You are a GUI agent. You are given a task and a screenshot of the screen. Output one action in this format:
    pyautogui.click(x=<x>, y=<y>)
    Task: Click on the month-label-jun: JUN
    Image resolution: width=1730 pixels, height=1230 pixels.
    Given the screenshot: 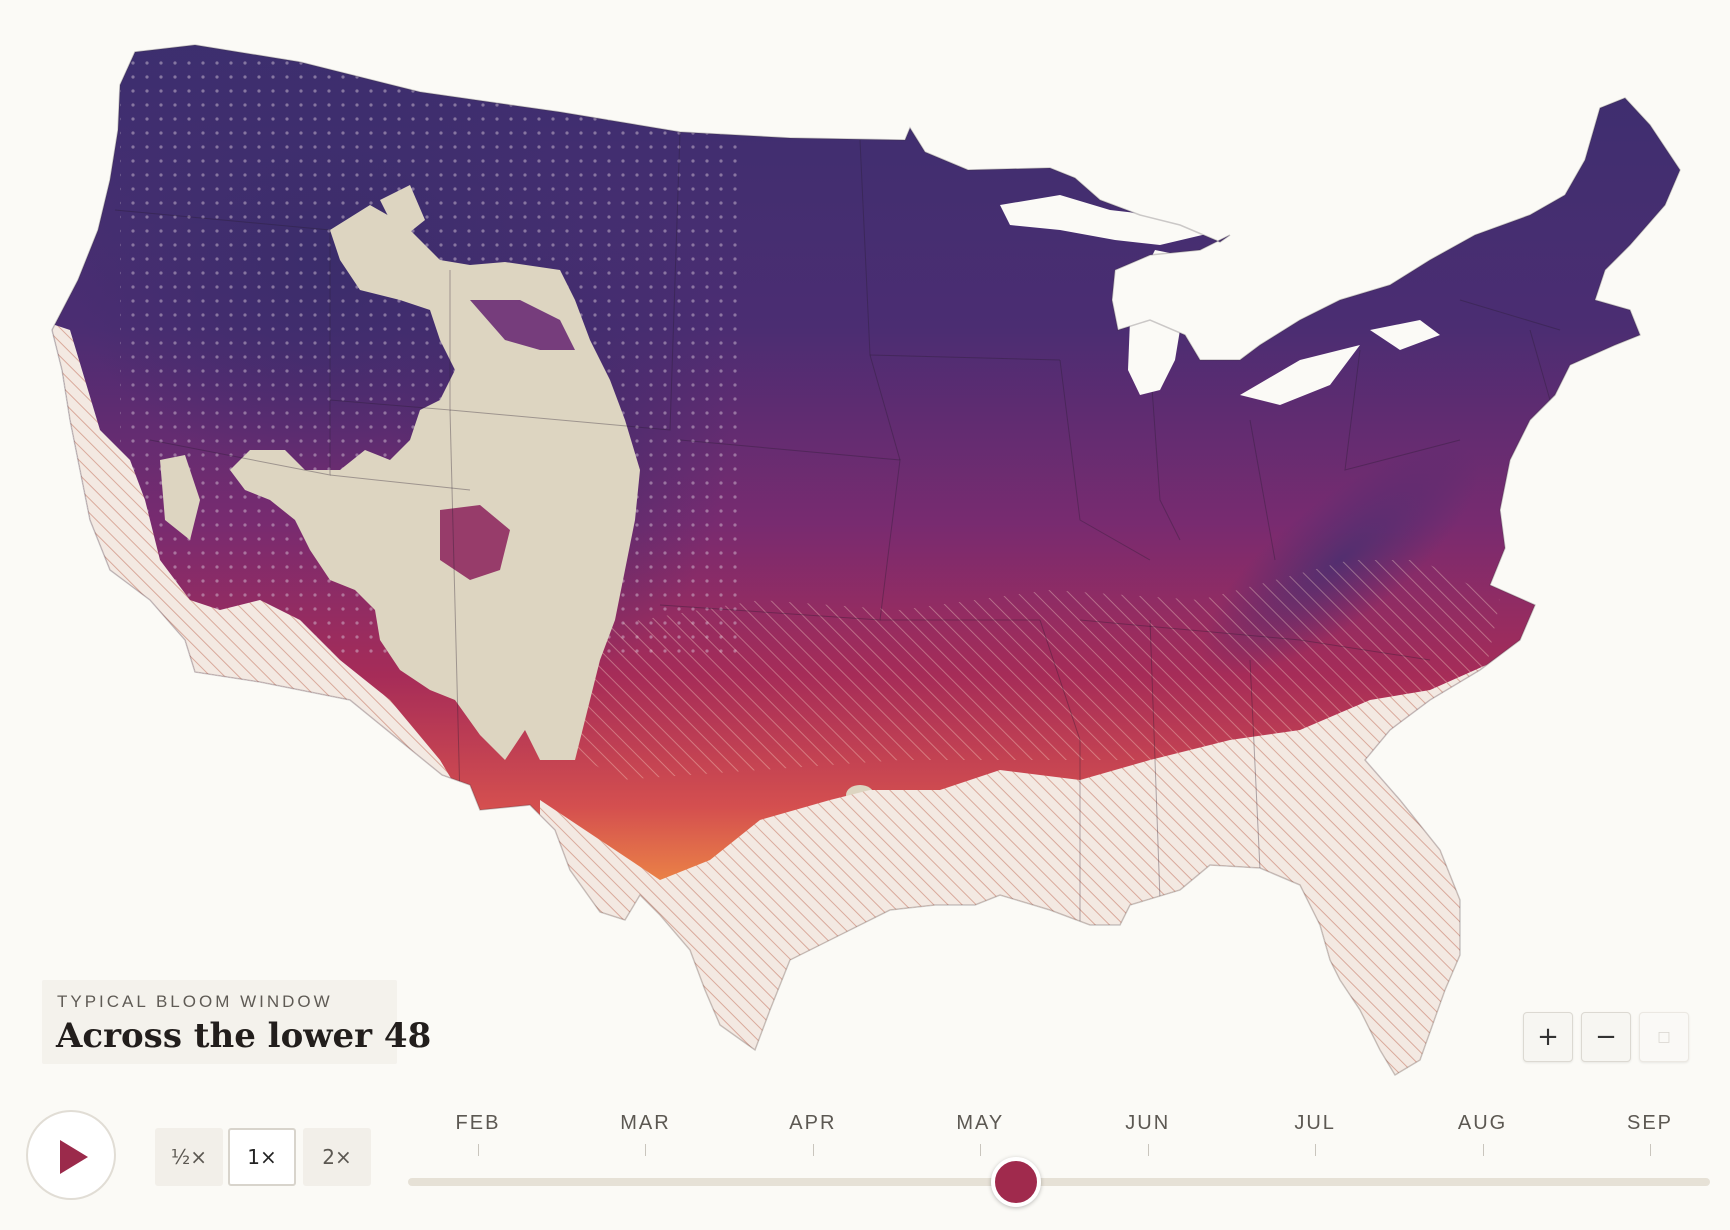 What is the action you would take?
    pyautogui.click(x=1148, y=1123)
    